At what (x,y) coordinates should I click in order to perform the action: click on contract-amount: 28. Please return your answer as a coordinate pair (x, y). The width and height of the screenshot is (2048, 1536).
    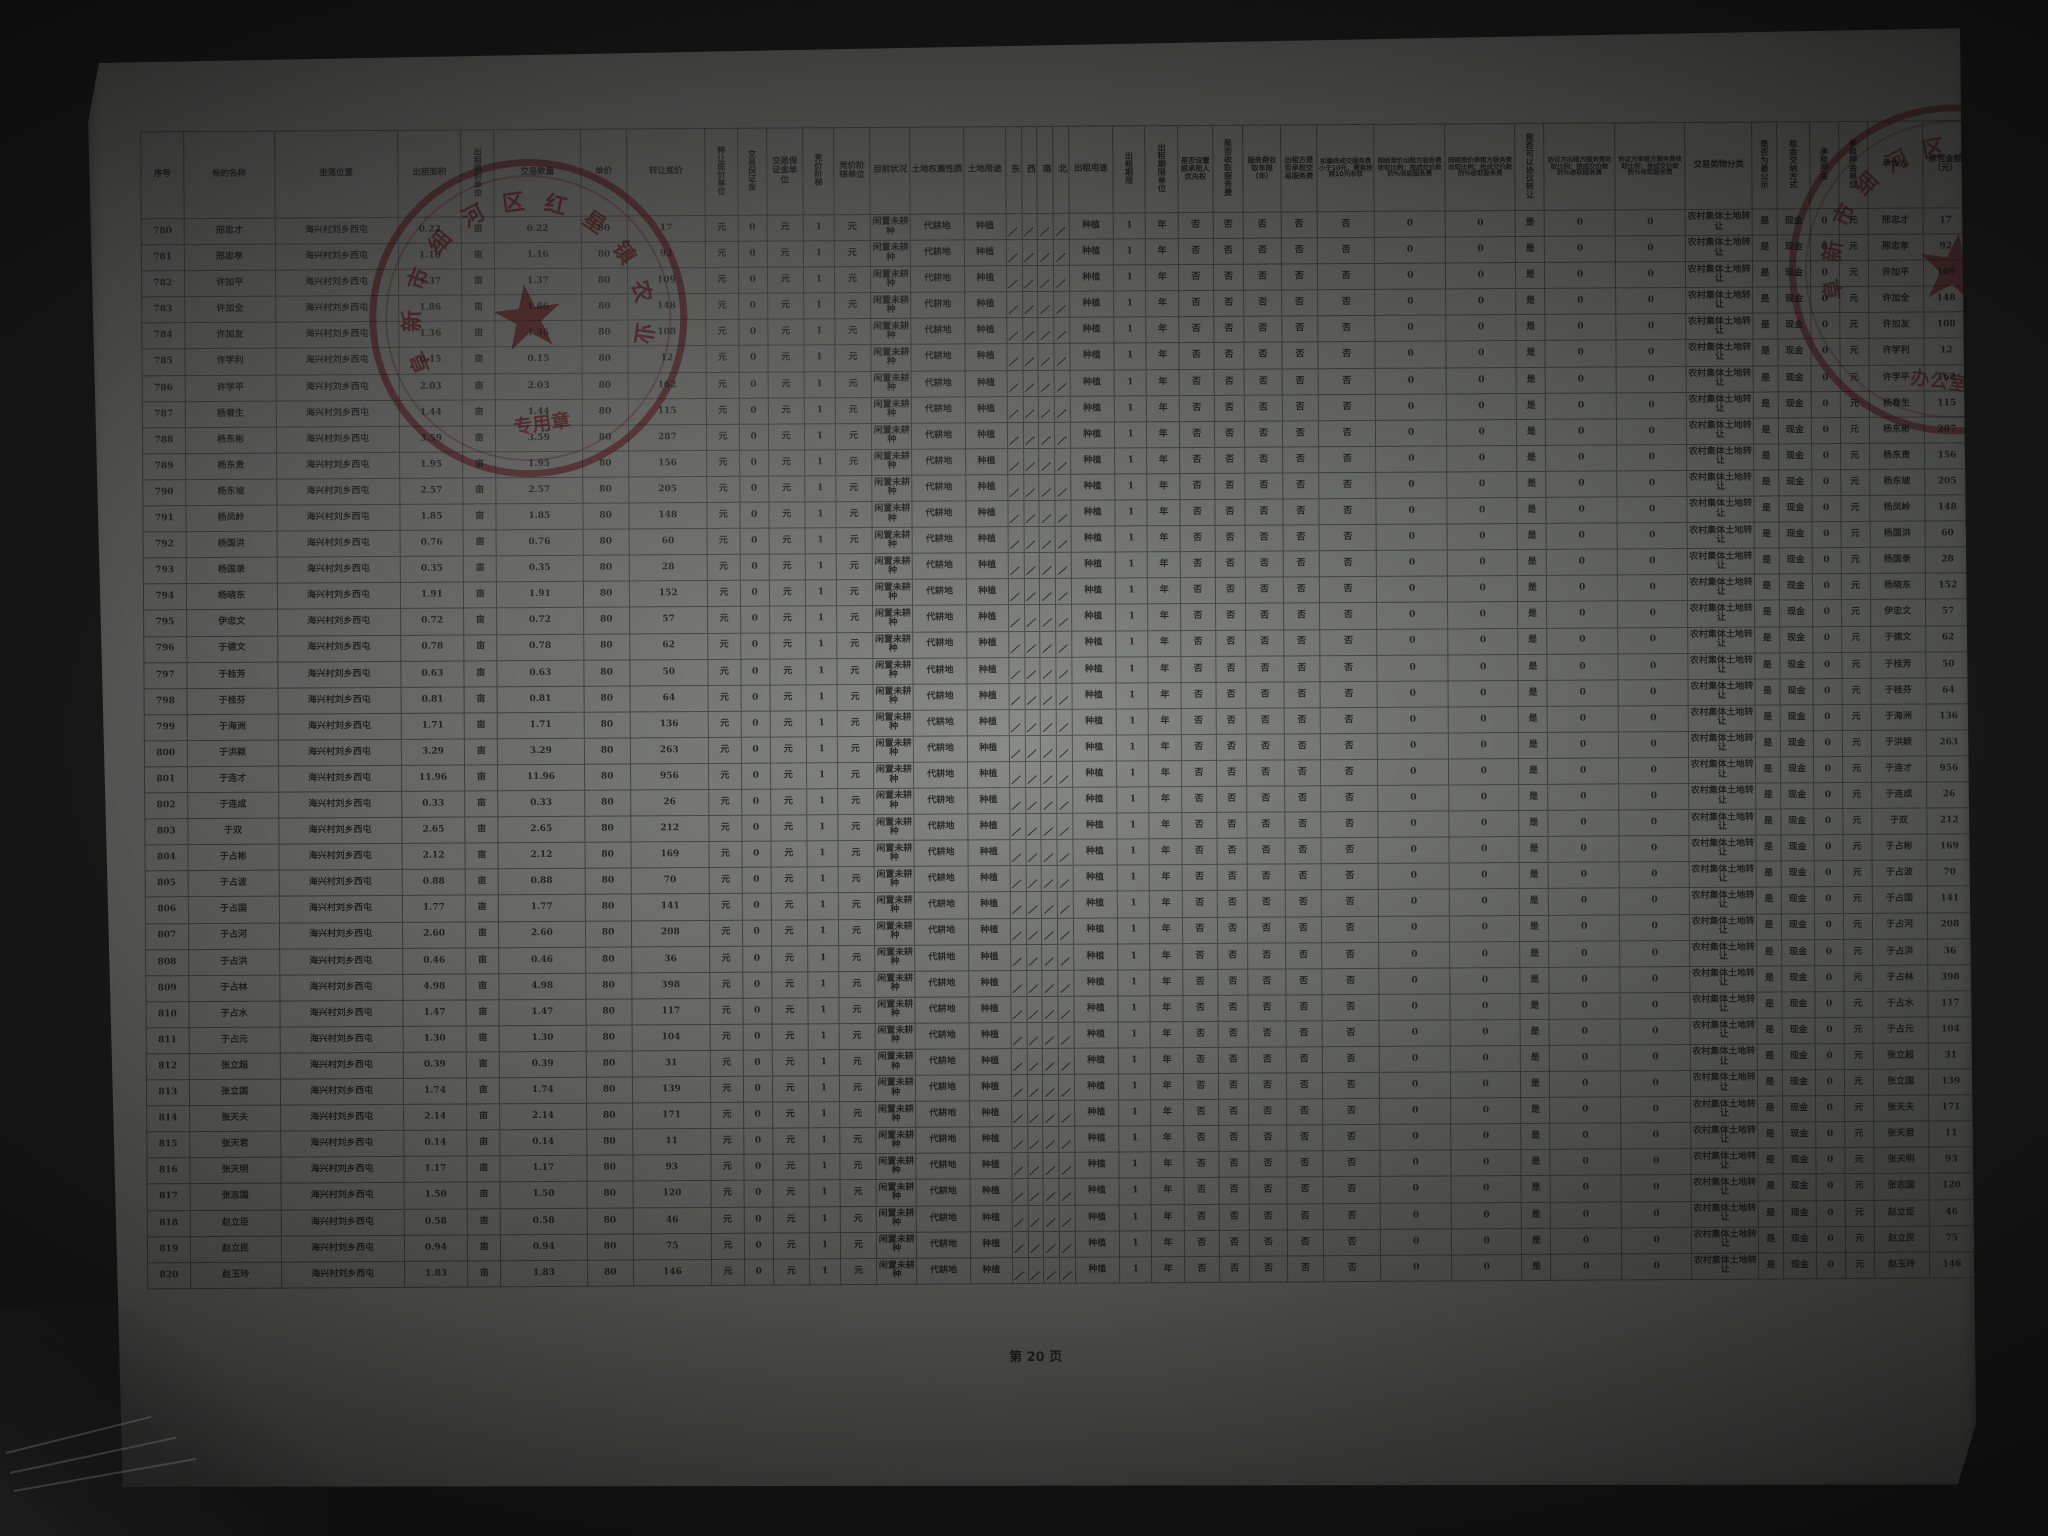
    Looking at the image, I should click on (1947, 560).